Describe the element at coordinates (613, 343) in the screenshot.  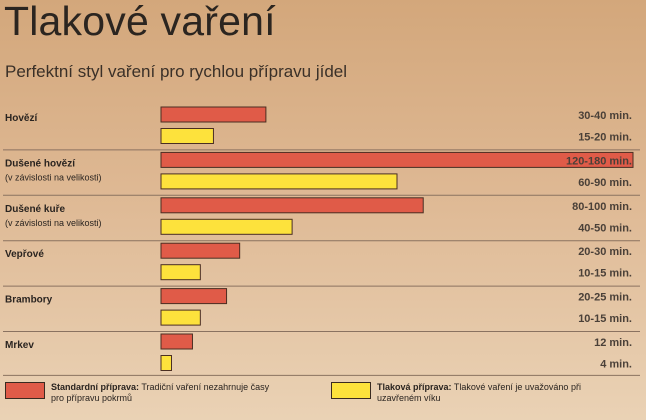
I see `value-label: 12 min.` at that location.